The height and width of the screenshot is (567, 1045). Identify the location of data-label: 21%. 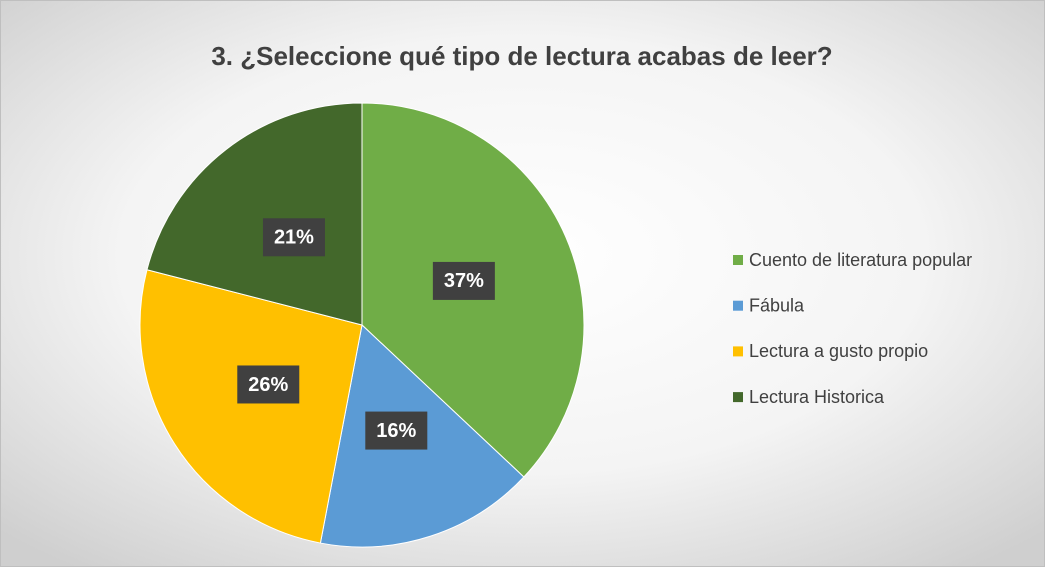
(294, 238).